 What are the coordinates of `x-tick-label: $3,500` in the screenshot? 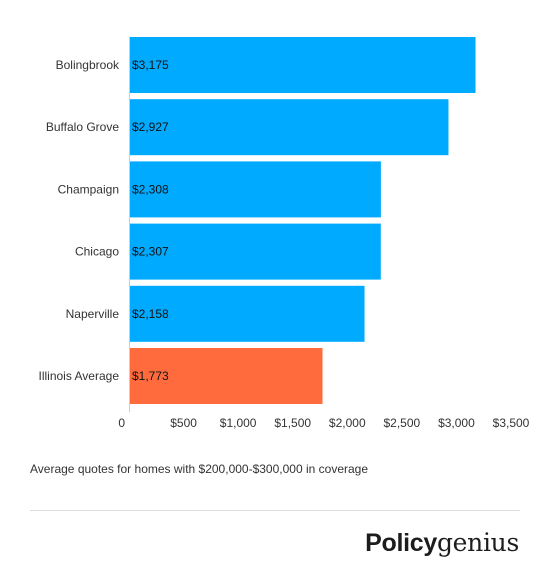 It's located at (511, 423).